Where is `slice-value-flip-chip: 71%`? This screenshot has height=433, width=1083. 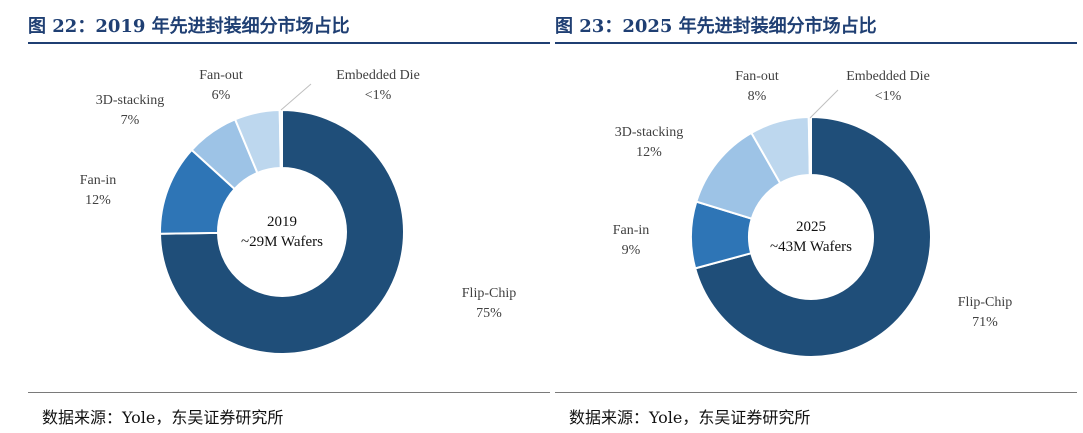
slice-value-flip-chip: 71% is located at coordinates (985, 322).